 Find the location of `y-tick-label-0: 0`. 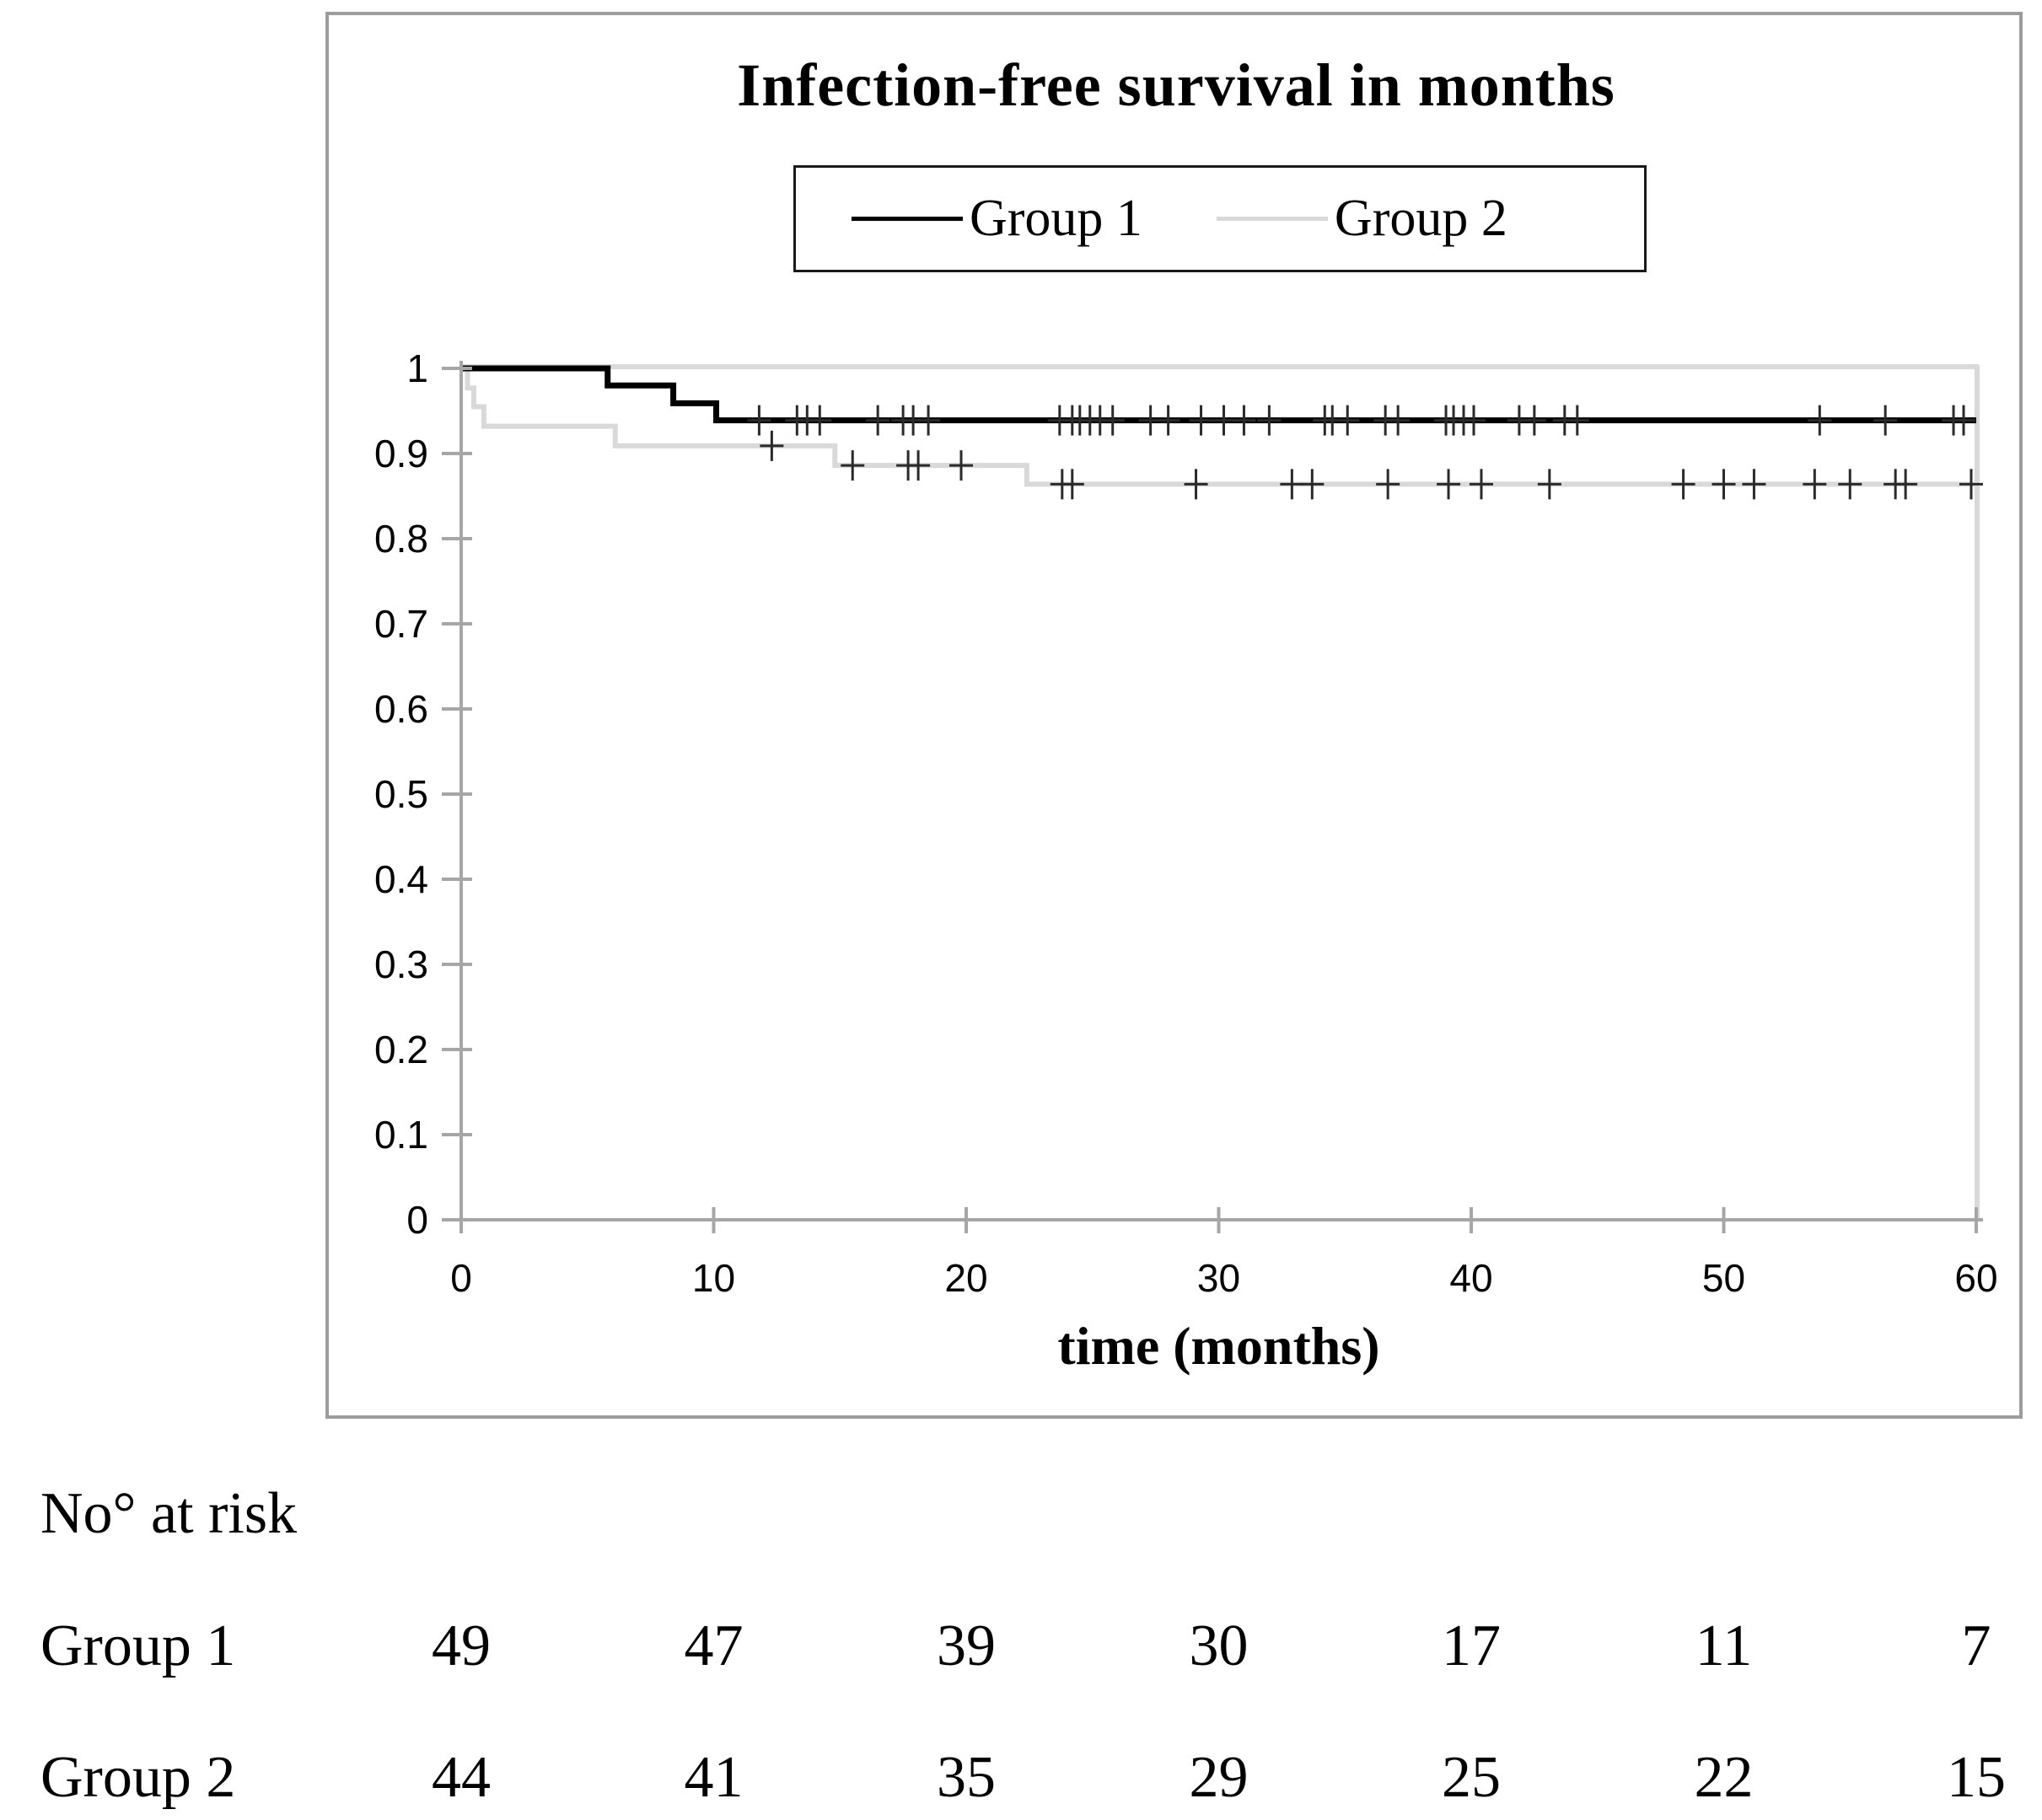

y-tick-label-0: 0 is located at coordinates (417, 1220).